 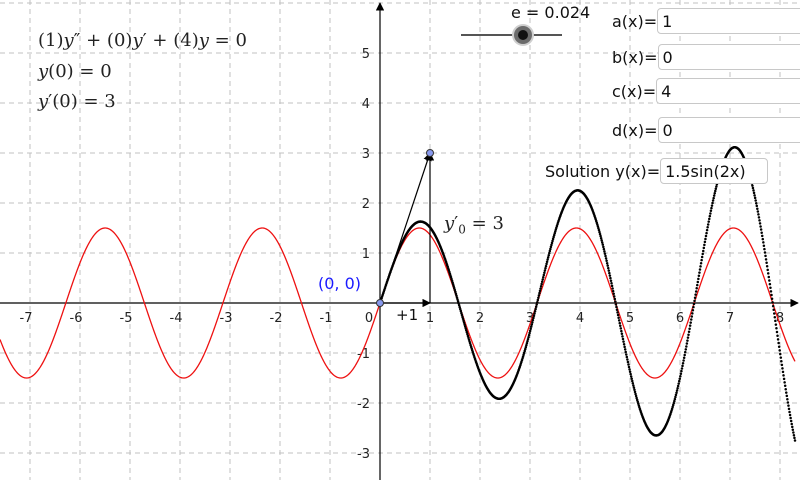 What do you see at coordinates (230, 40) in the screenshot?
I see `ode-rhs: = 0` at bounding box center [230, 40].